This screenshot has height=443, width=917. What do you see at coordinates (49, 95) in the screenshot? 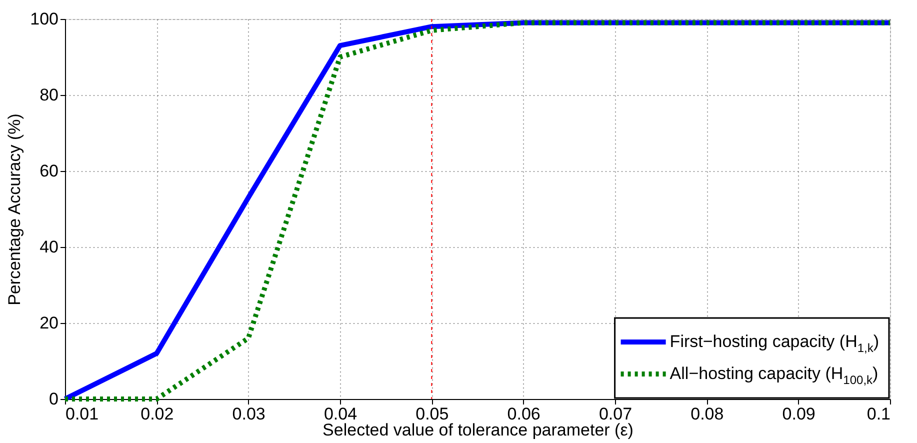
I see `y-tick-label: 80` at bounding box center [49, 95].